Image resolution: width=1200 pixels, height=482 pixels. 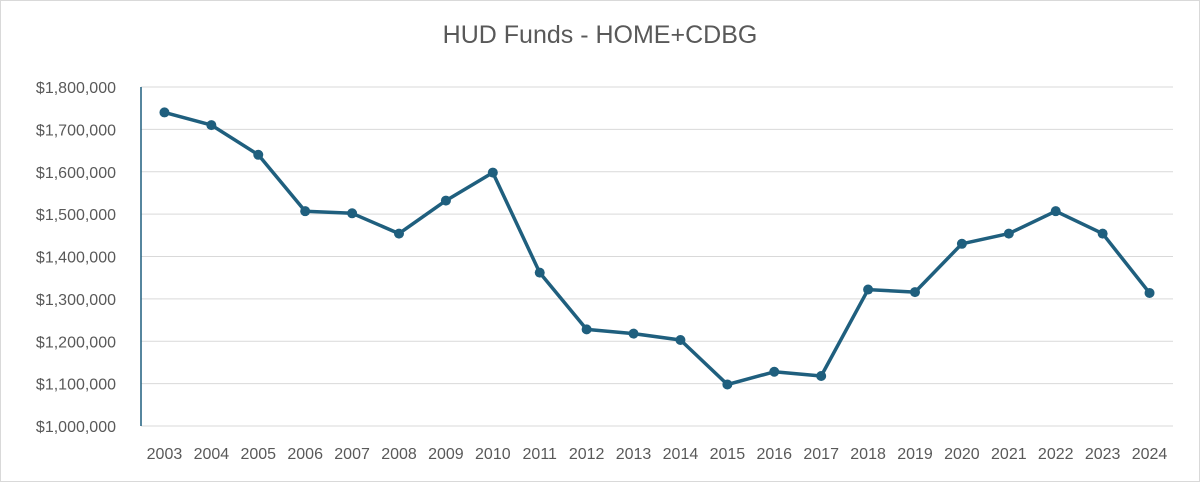 I want to click on y-tick-label: $1,500,000, so click(x=76, y=215).